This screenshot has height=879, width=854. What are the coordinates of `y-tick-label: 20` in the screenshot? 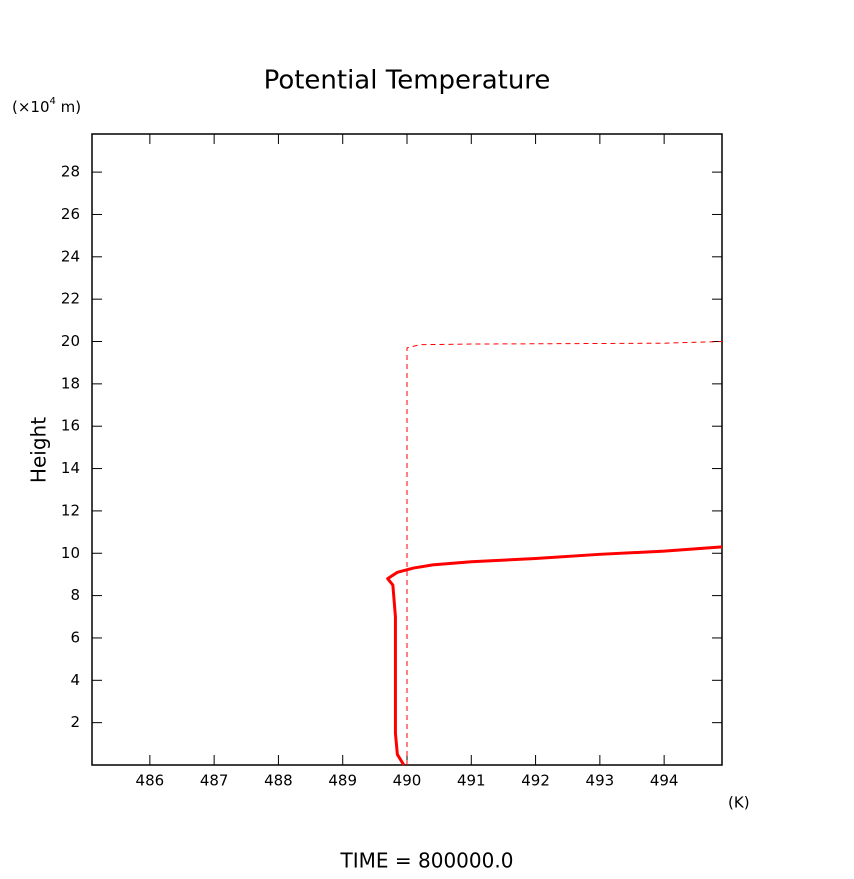 It's located at (70, 341).